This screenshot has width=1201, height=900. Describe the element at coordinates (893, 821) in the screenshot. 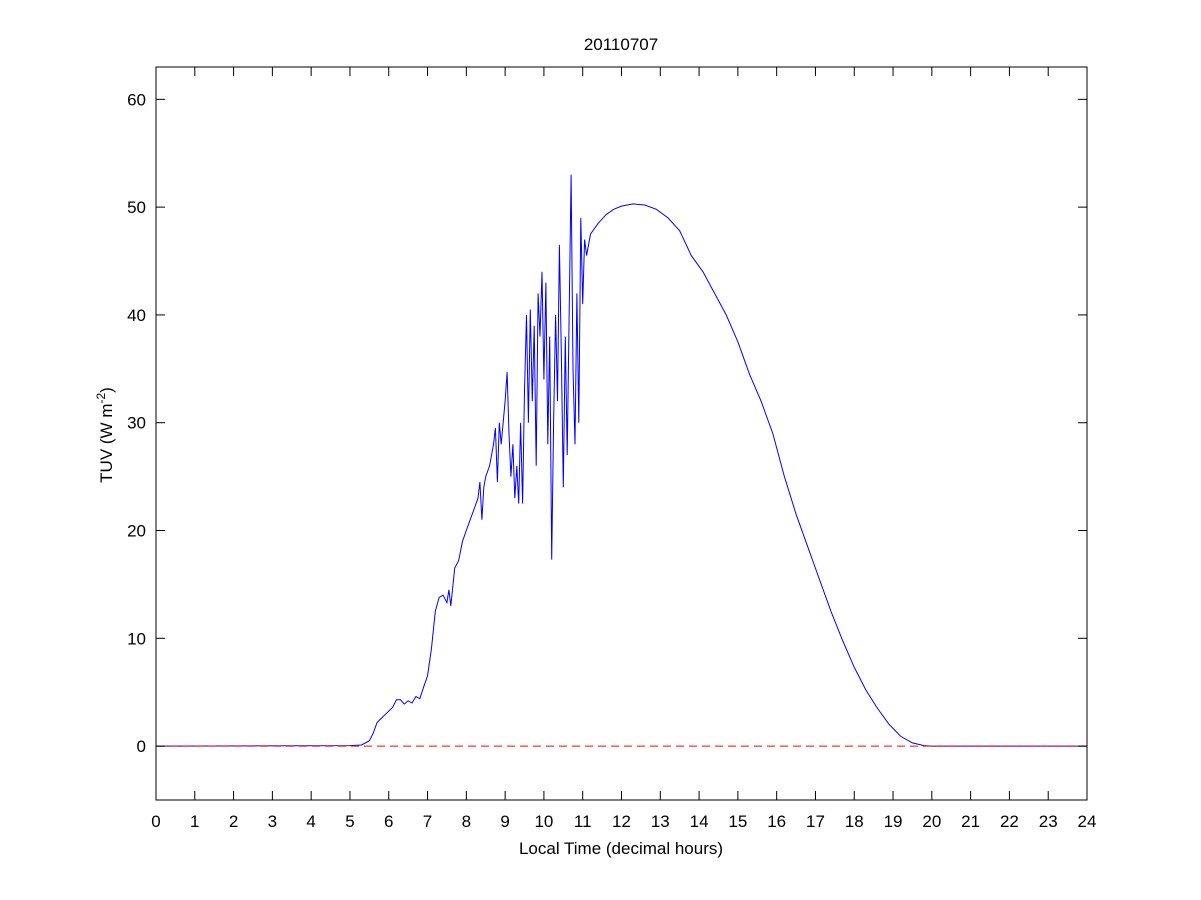

I see `x-tick-label: 19` at that location.